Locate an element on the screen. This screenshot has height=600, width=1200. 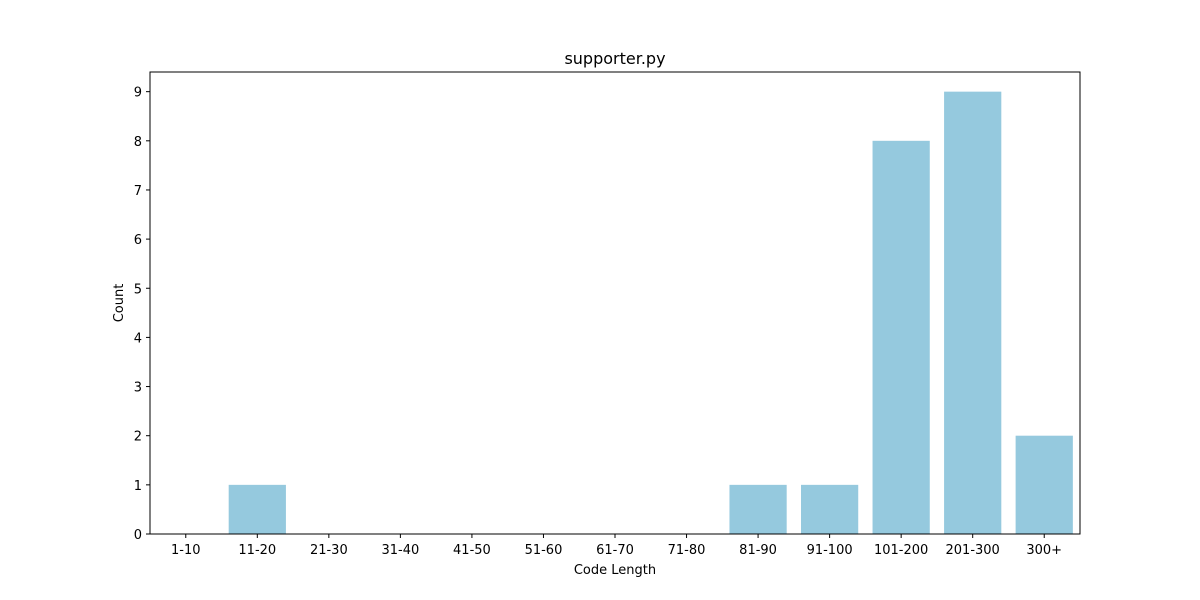
y-tick-label: 1 is located at coordinates (138, 486).